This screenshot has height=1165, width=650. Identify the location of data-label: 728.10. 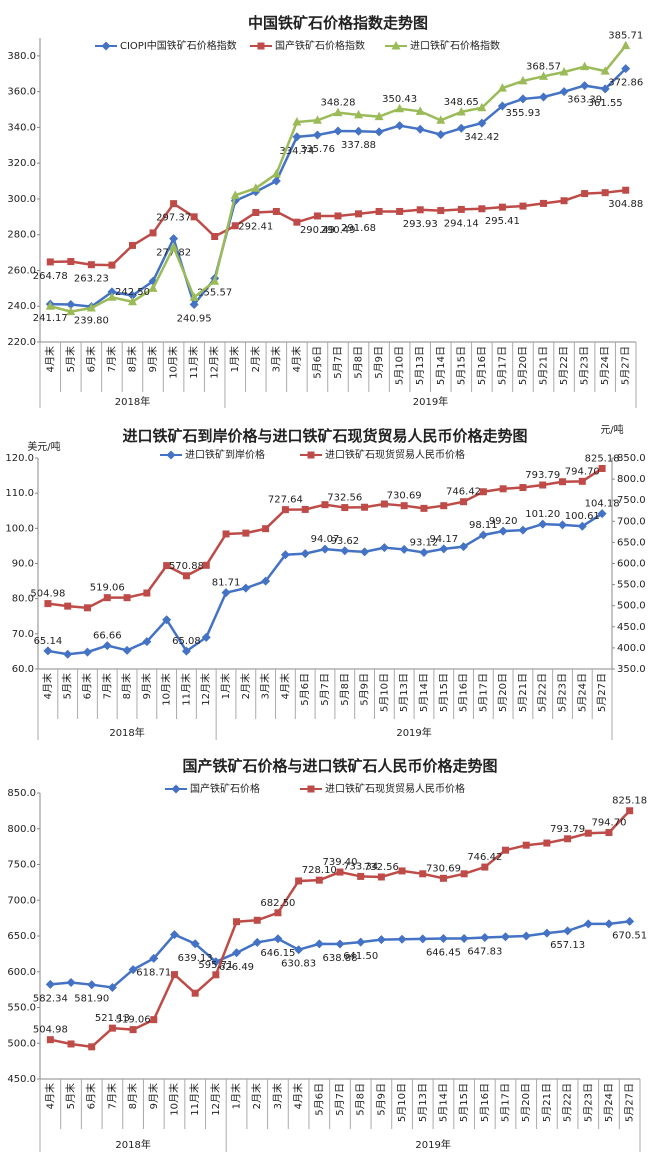
(319, 870).